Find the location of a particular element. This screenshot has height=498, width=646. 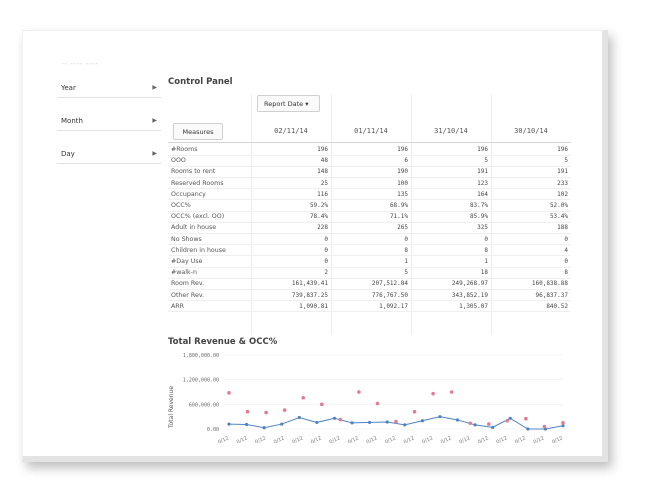

cell-value: 52.0% is located at coordinates (531, 205).